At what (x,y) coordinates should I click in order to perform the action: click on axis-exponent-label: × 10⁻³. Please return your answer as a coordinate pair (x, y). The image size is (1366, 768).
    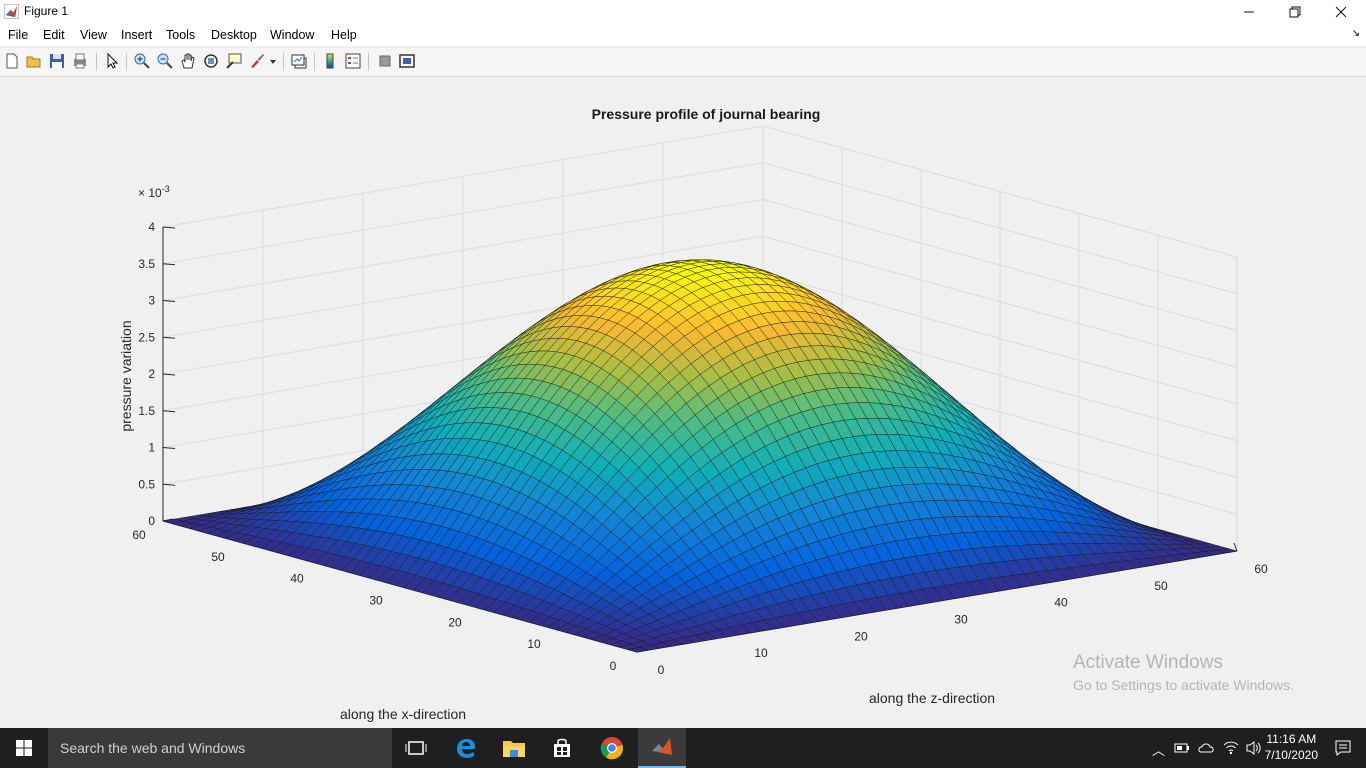
    Looking at the image, I should click on (154, 192).